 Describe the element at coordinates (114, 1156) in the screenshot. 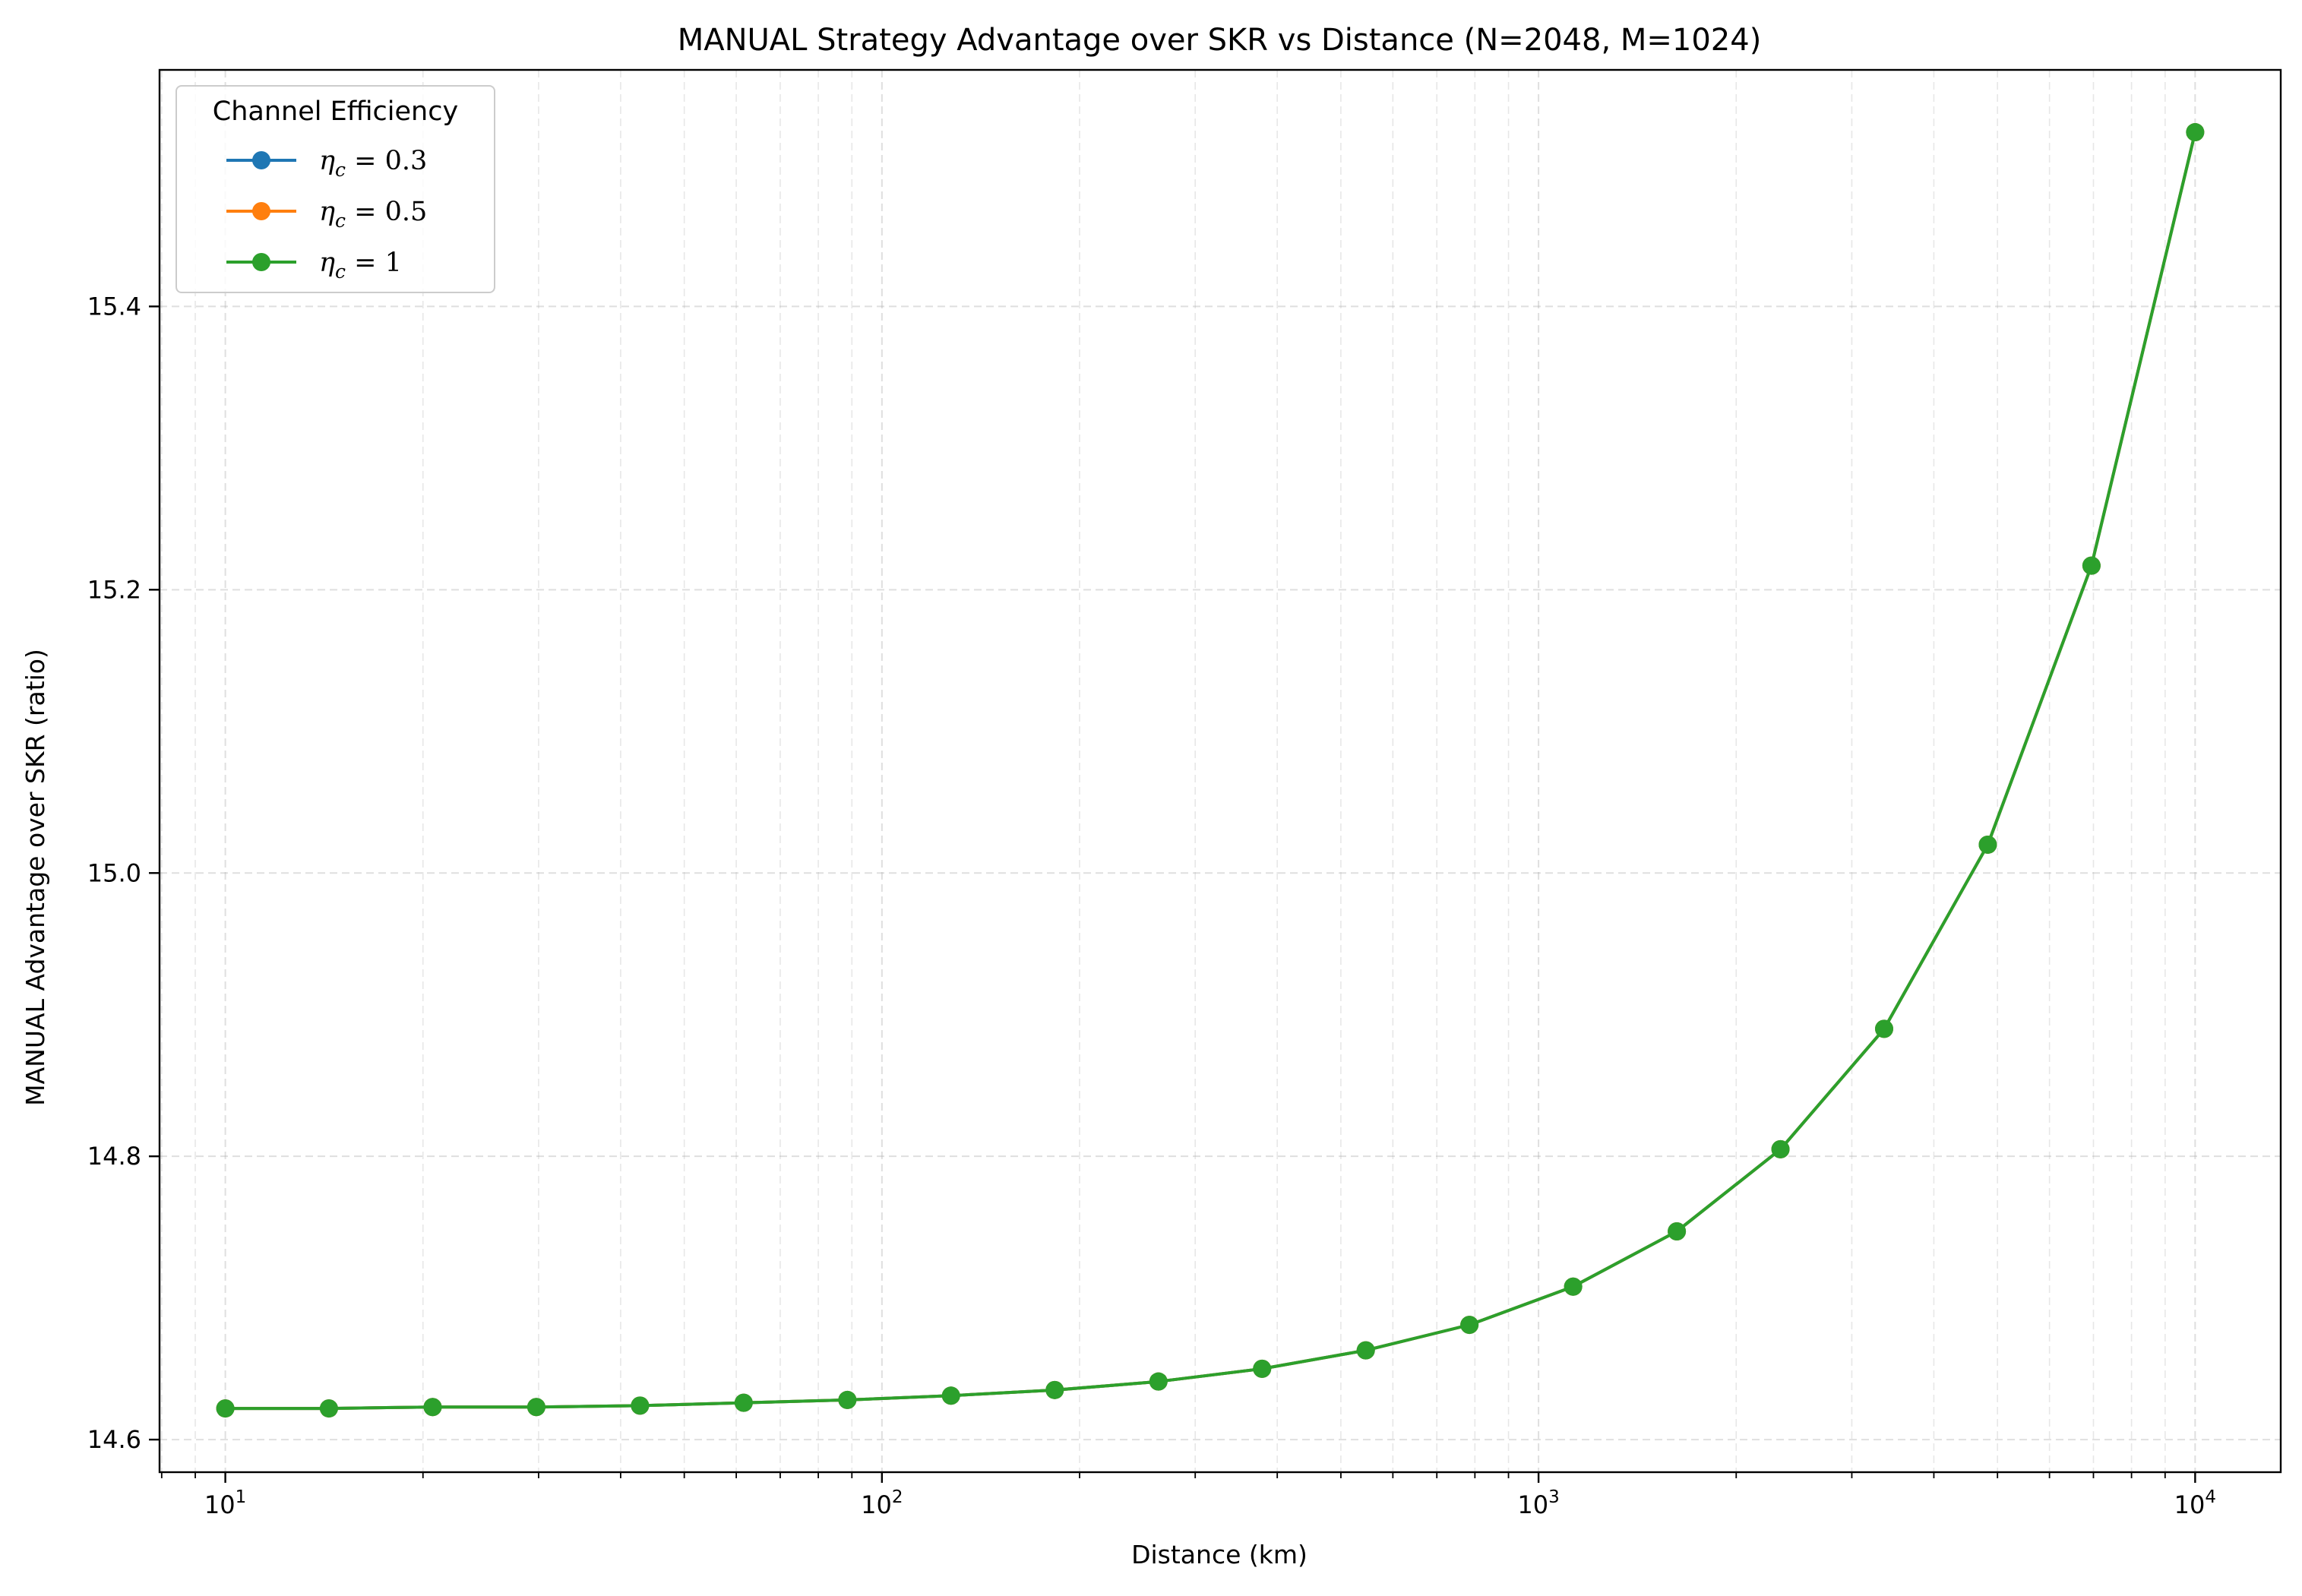

I see `y-tick-label: 14.8` at that location.